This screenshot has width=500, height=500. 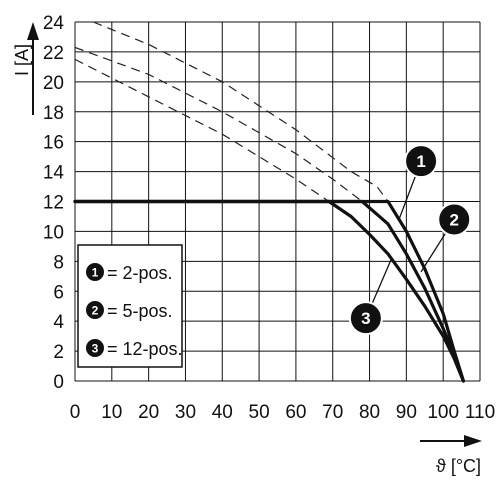 I want to click on legend-label: = 2-pos., so click(x=140, y=273).